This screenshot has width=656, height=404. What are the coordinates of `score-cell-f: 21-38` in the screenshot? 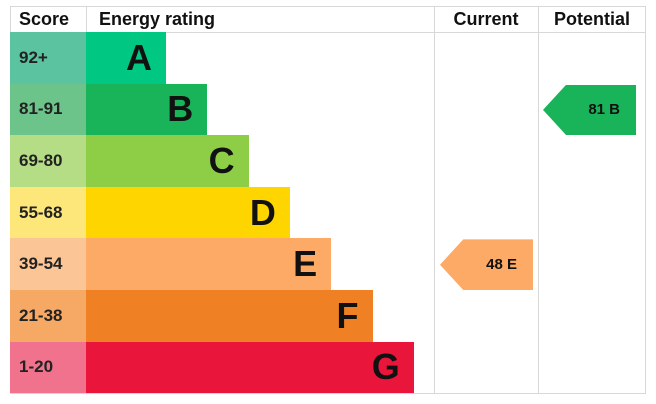 It's located at (48, 316).